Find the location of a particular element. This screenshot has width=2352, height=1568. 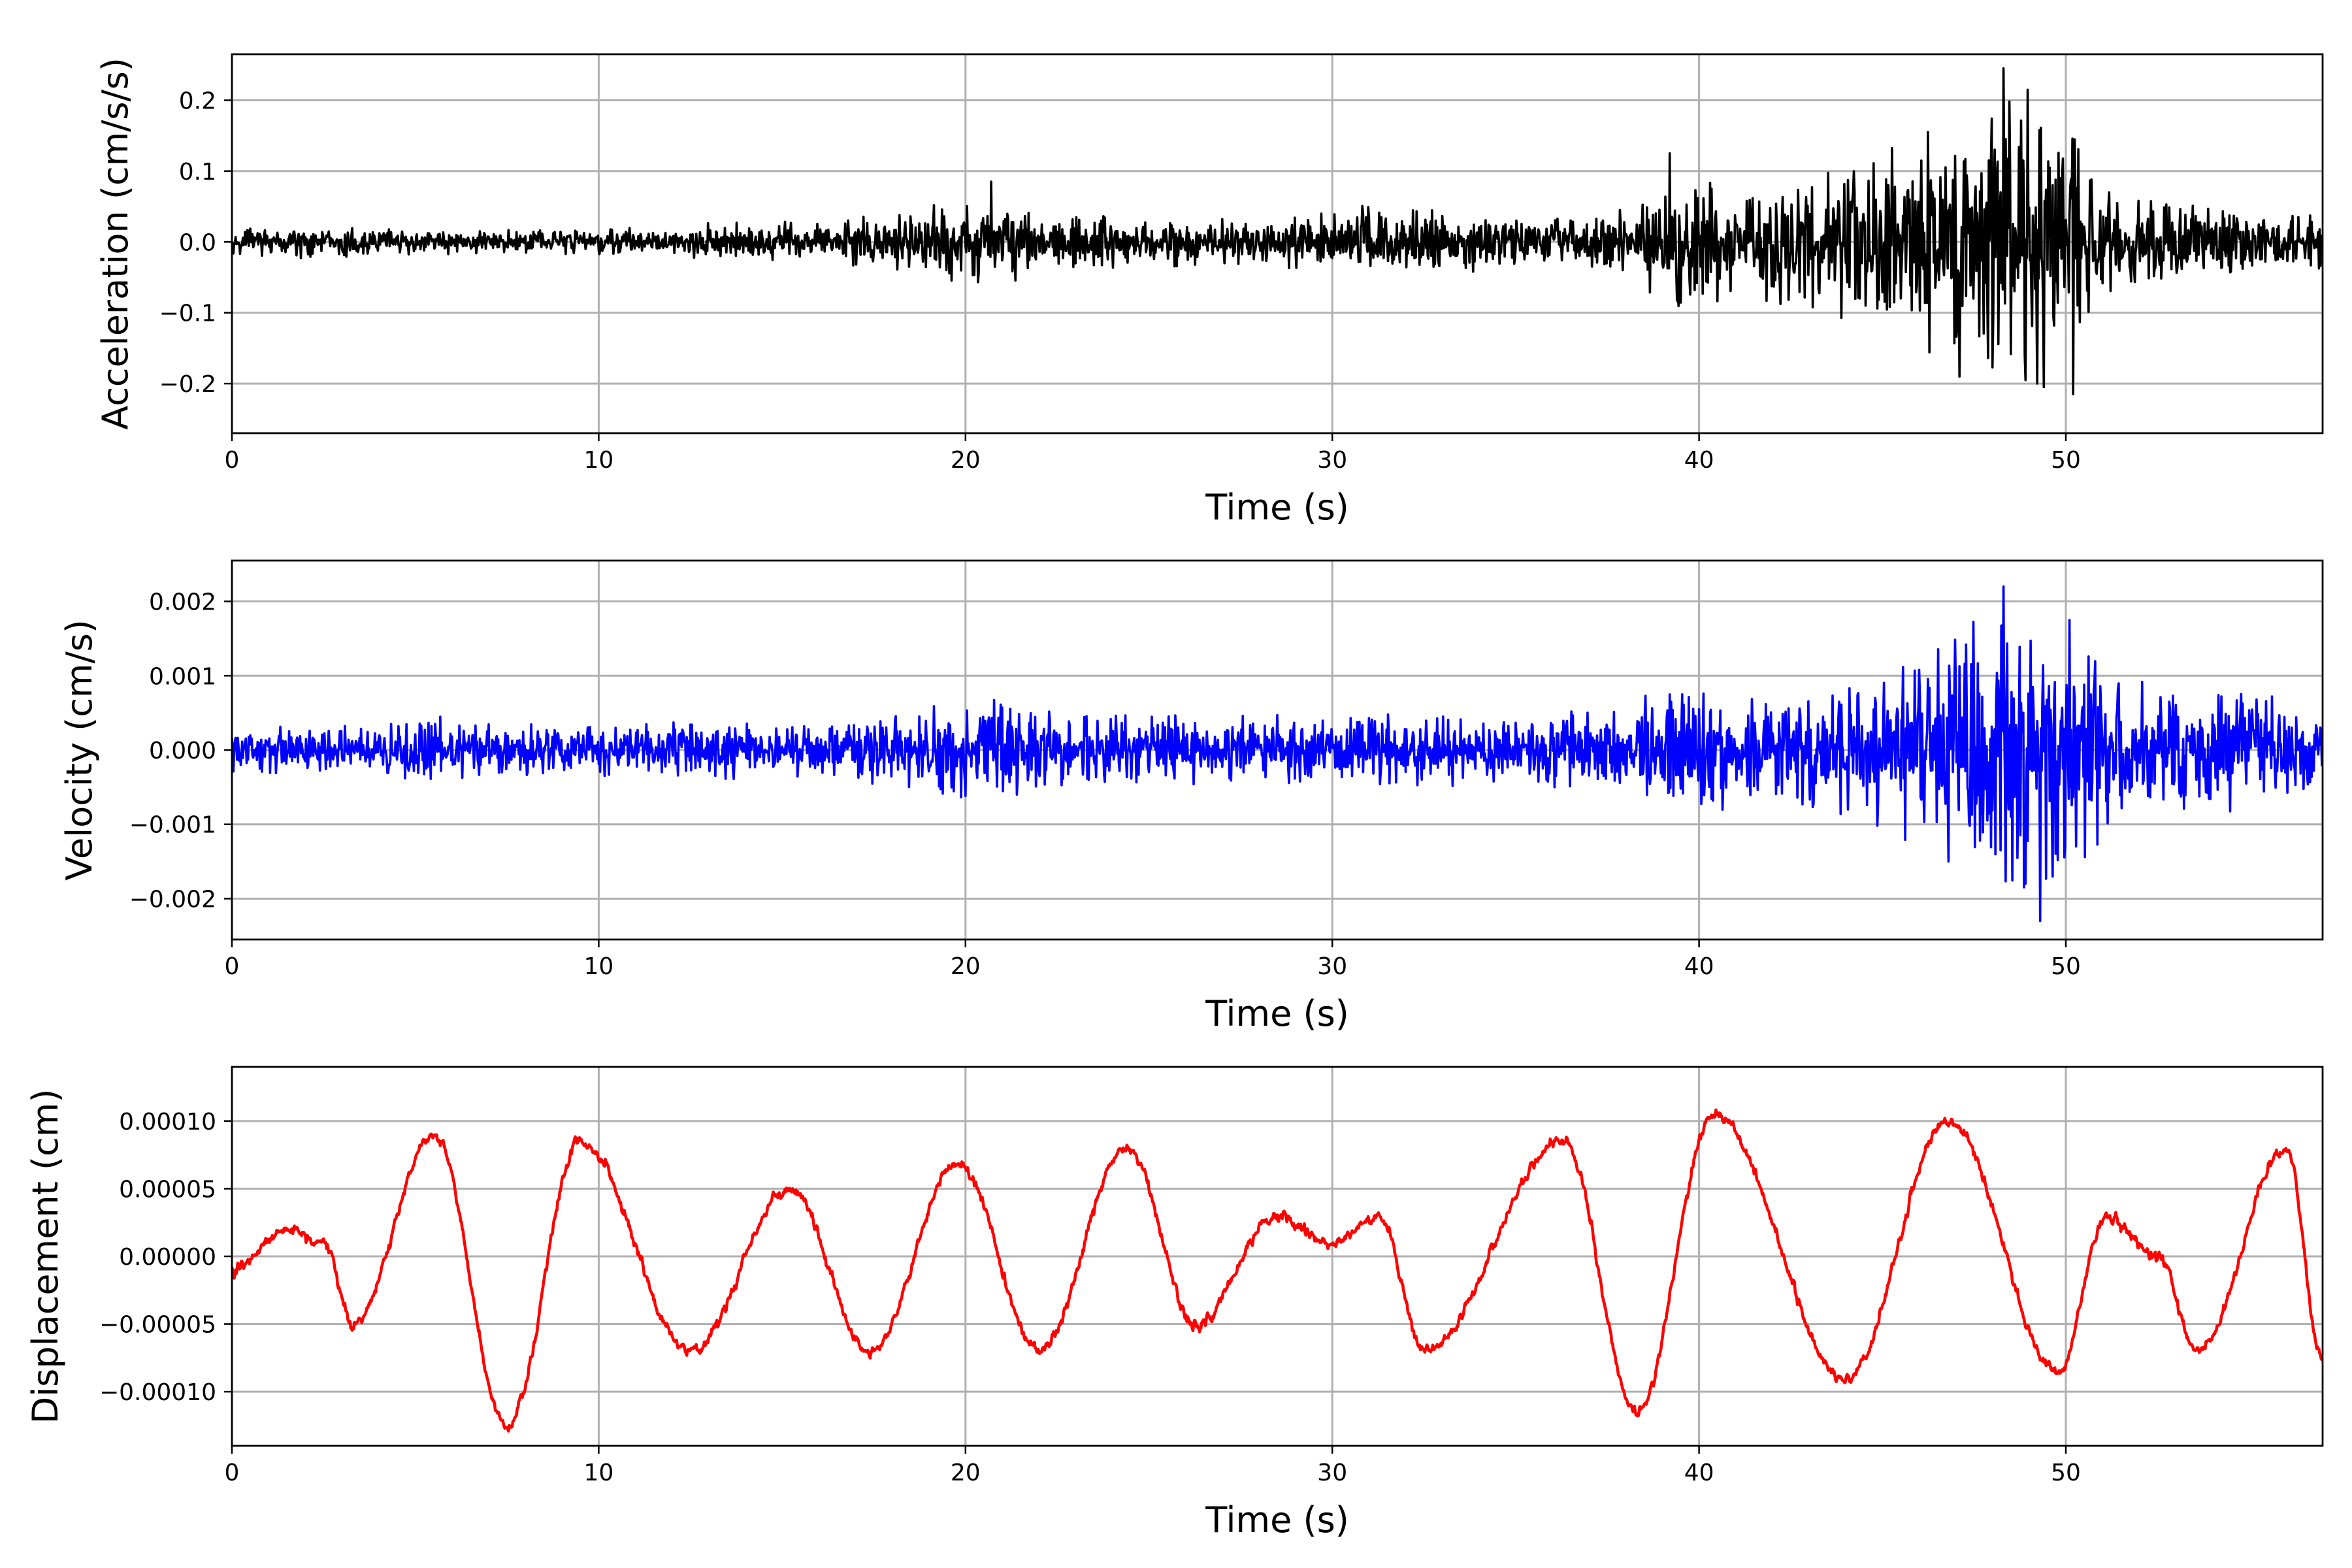

acceleration-x-tick-label: 10 is located at coordinates (598, 460).